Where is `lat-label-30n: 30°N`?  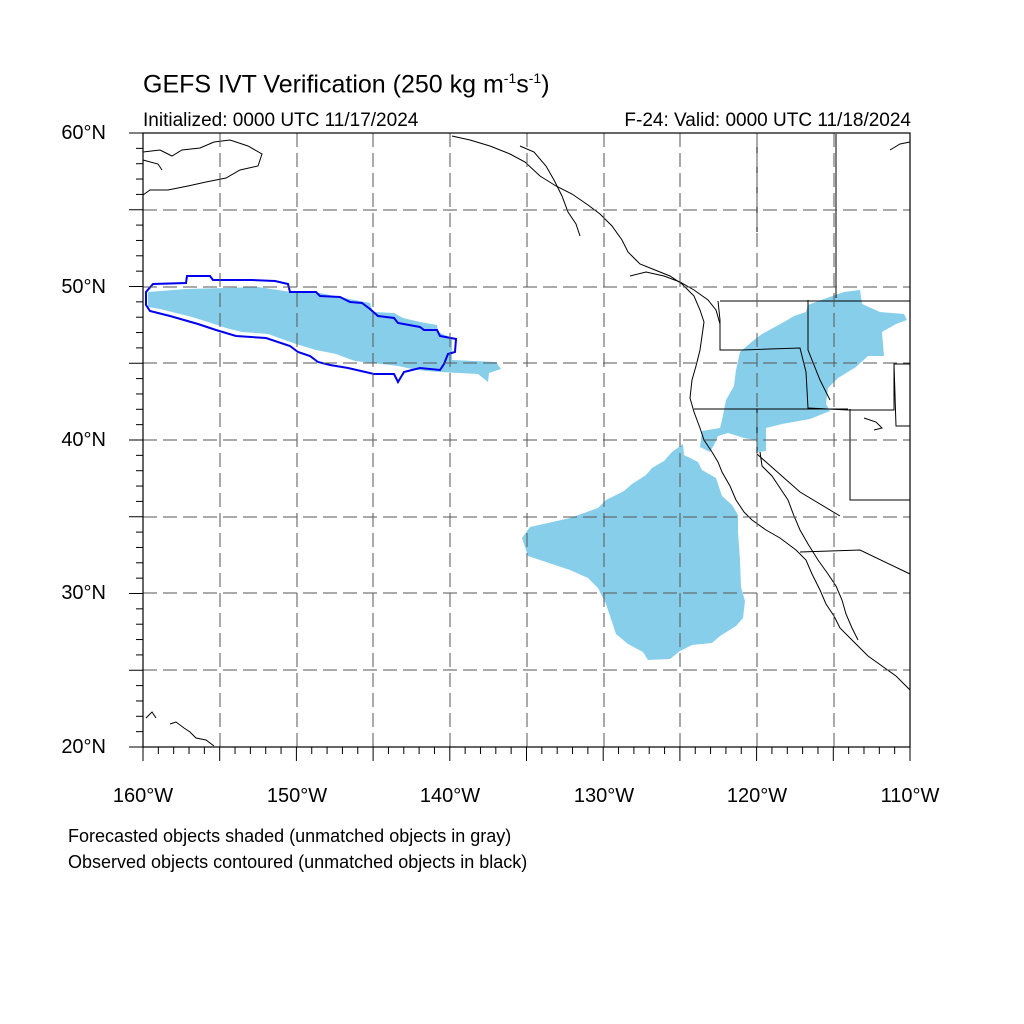 lat-label-30n: 30°N is located at coordinates (83, 593).